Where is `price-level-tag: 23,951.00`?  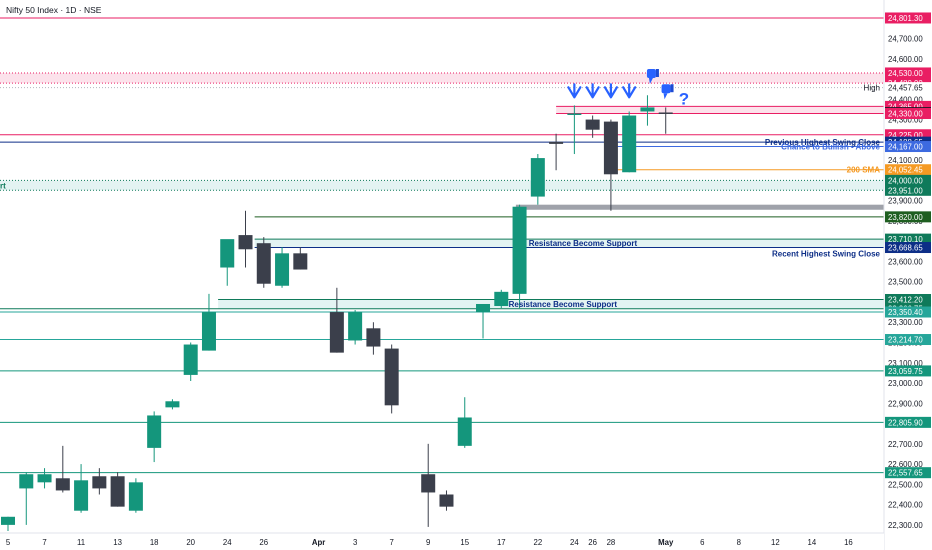 price-level-tag: 23,951.00 is located at coordinates (908, 190).